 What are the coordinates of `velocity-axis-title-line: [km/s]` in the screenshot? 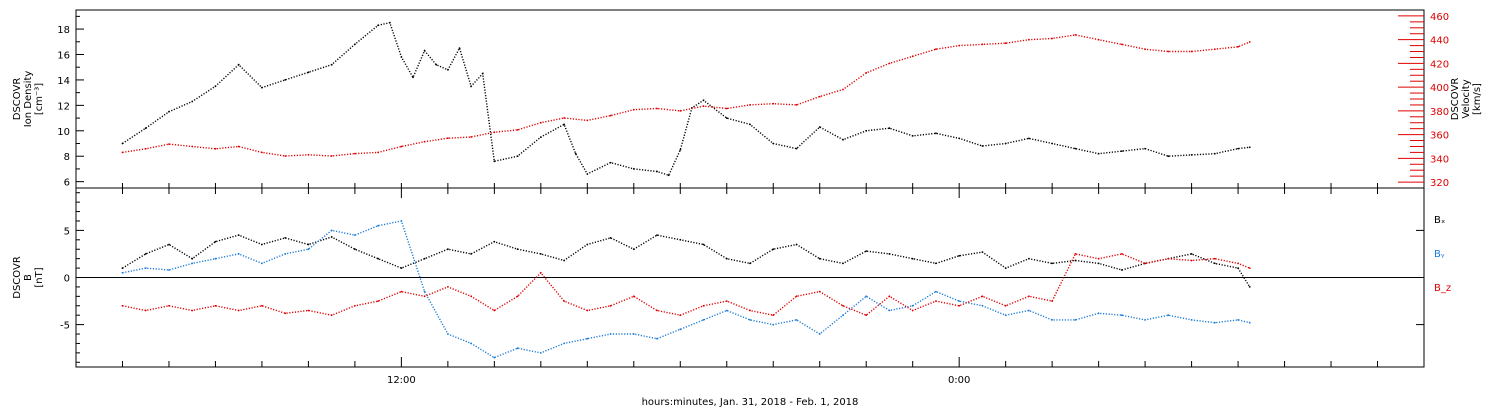 It's located at (1477, 99).